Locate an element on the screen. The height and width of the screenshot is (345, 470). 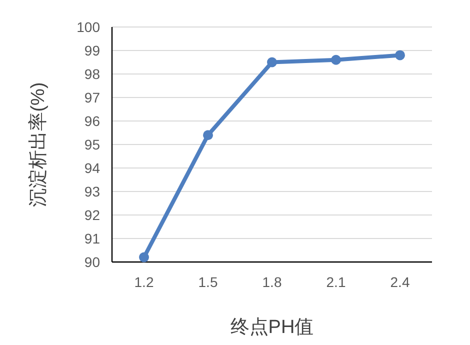
y-tick-label: 98 is located at coordinates (92, 74).